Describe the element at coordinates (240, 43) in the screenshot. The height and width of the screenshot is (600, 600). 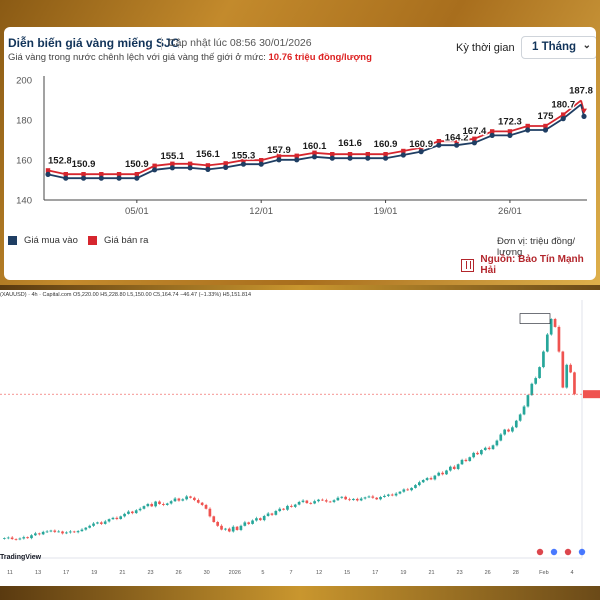
I see `updated-timestamp: Cập nhật lúc 08:56 30/01/2026` at that location.